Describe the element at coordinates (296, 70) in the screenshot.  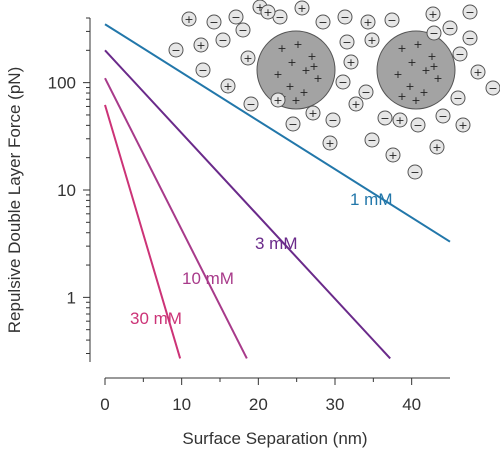
I see `colloid-particle` at that location.